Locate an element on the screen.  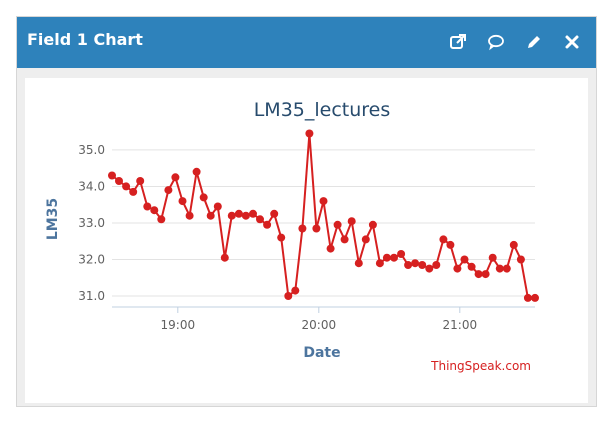
x-tick-label: 19:00 is located at coordinates (178, 325).